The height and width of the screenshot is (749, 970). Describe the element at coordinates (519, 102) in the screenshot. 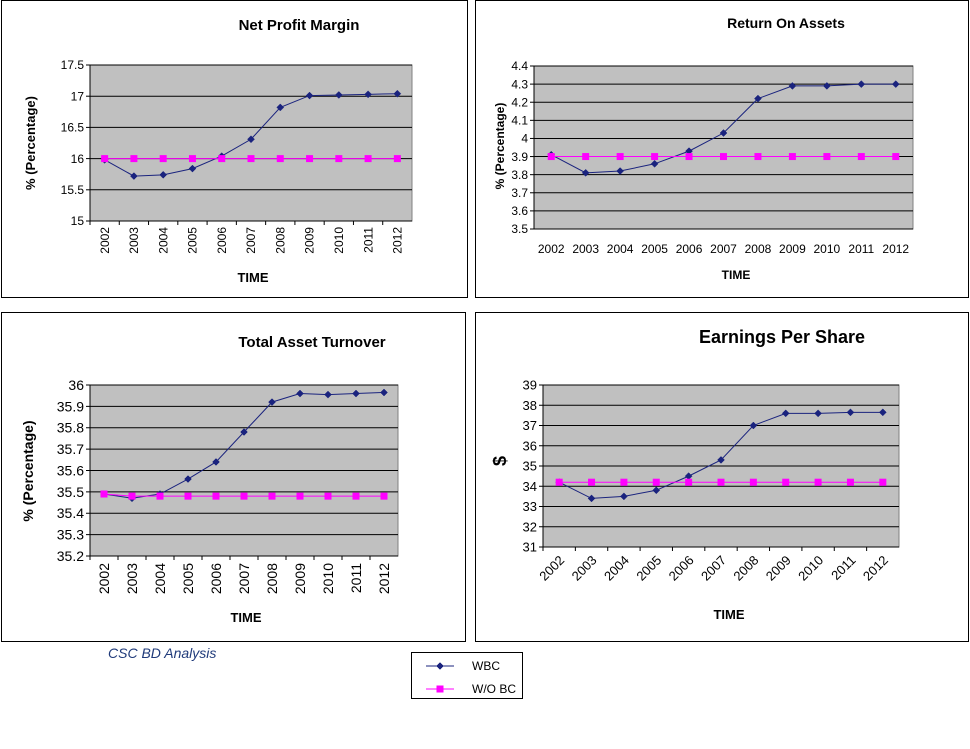

I see `y-tick-label: 4.2` at that location.